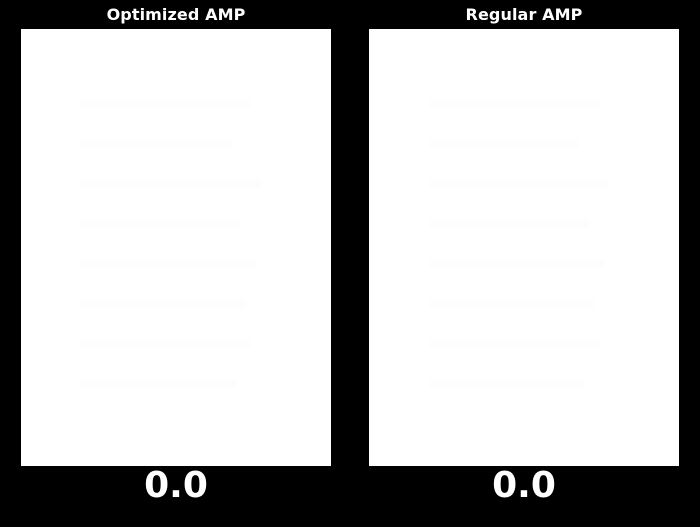 This screenshot has height=527, width=700. Describe the element at coordinates (524, 14) in the screenshot. I see `regular-amp-title: Regular AMP` at that location.